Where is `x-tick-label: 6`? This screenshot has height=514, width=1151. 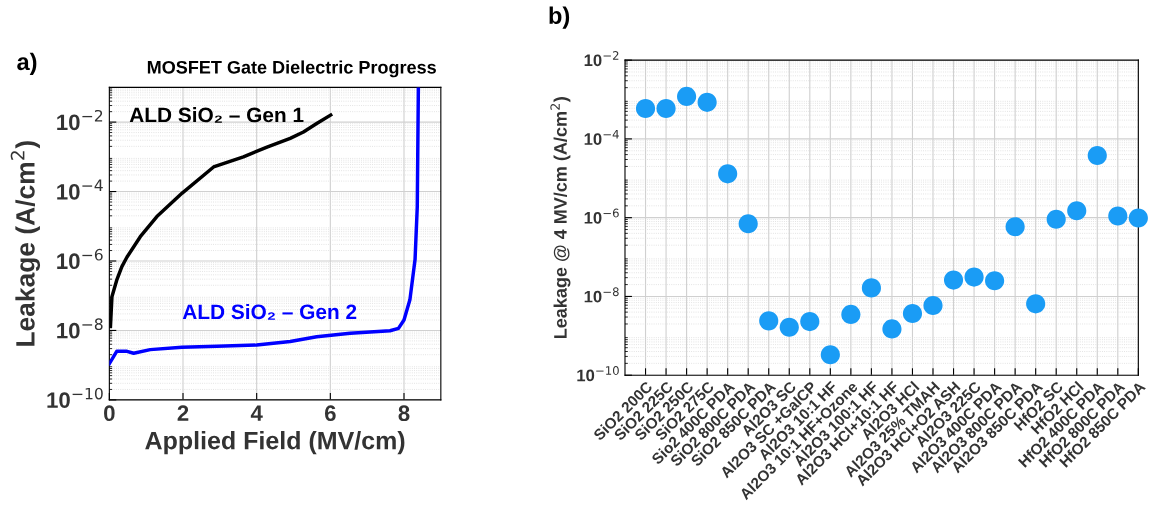 x-tick-label: 6 is located at coordinates (330, 413).